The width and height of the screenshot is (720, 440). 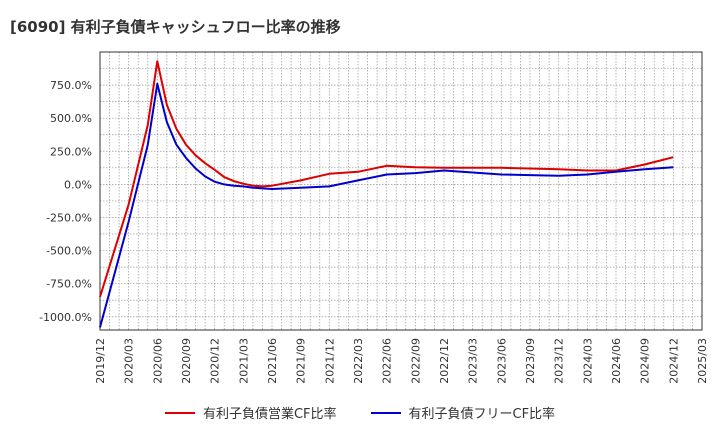 I want to click on x-tick-label: 2023/12, so click(x=559, y=361).